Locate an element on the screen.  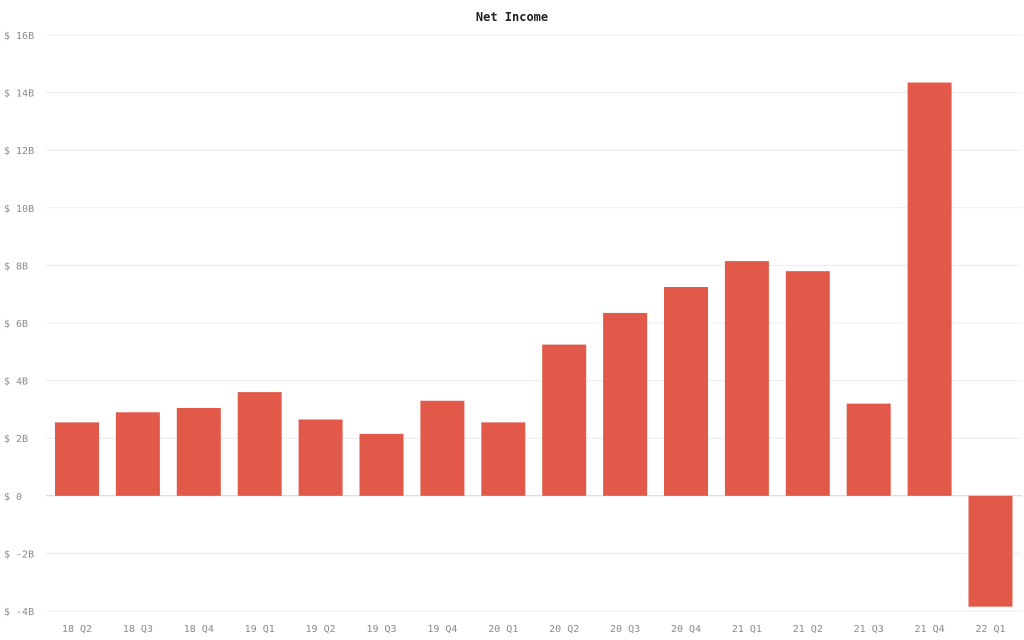
bar-21-q4 is located at coordinates (929, 289).